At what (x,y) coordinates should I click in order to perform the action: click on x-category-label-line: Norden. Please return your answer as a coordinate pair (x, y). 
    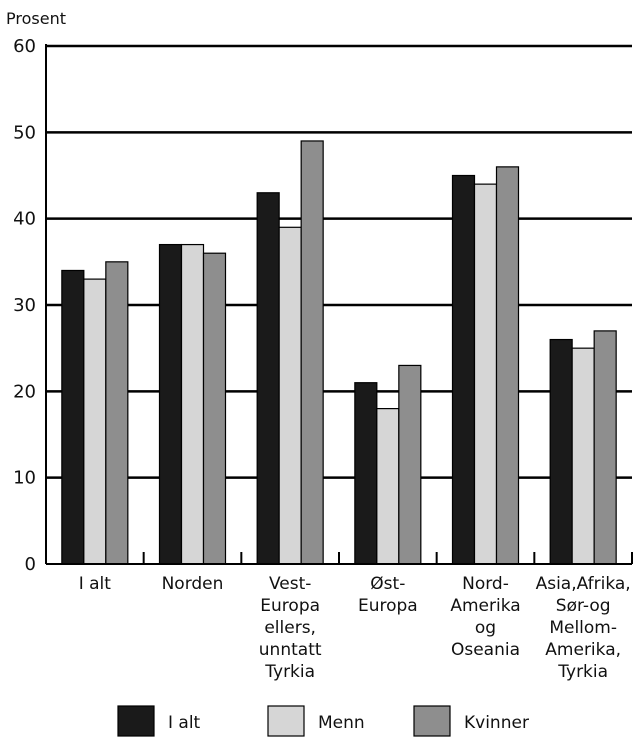
    Looking at the image, I should click on (193, 584).